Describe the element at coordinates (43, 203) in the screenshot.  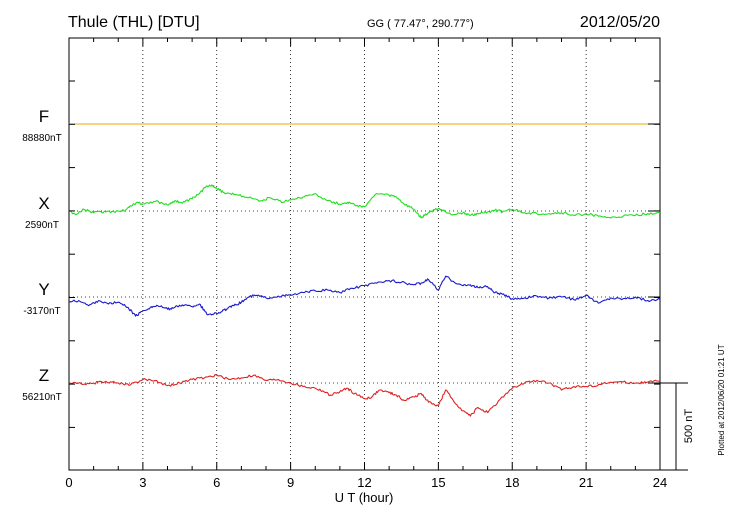
I see `component-letter-x: X` at that location.